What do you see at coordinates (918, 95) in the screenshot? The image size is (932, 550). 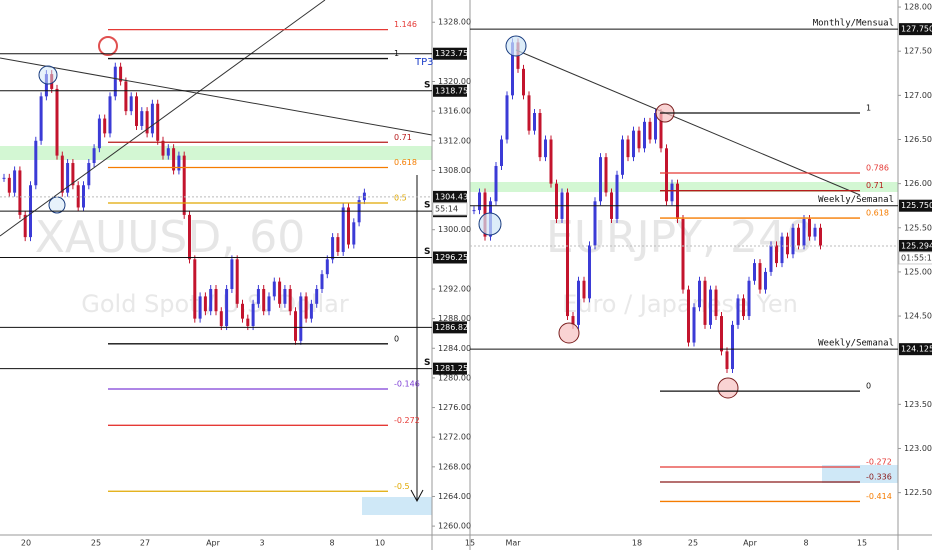 I see `y-tick-label: 127.000` at bounding box center [918, 95].